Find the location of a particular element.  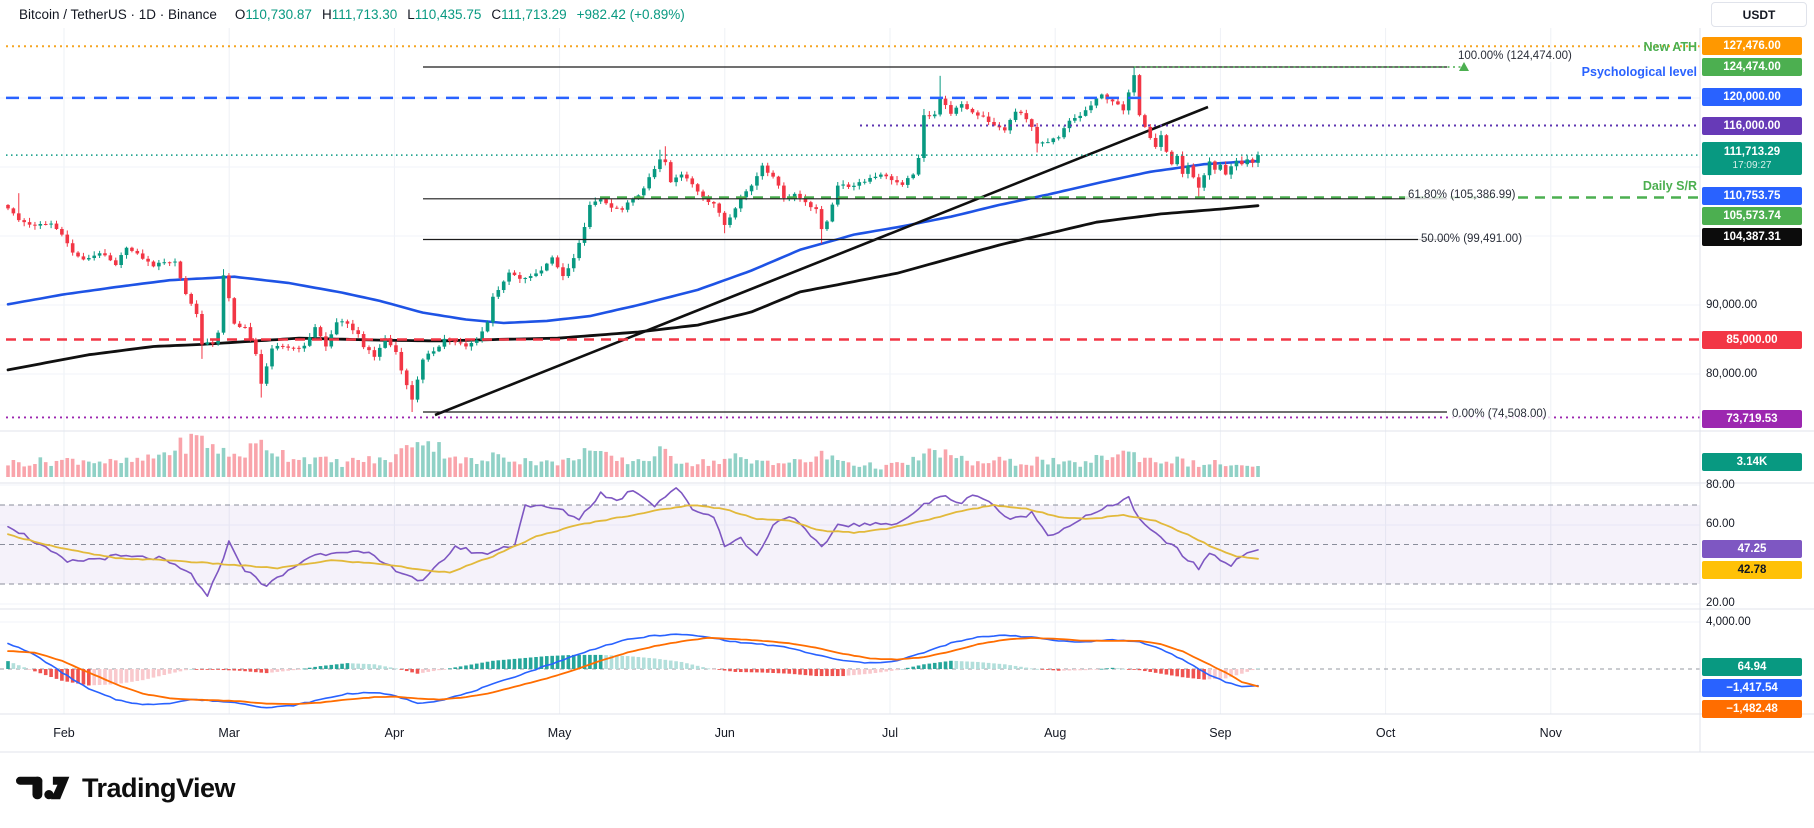

macd-signal-line is located at coordinates (633, 670).